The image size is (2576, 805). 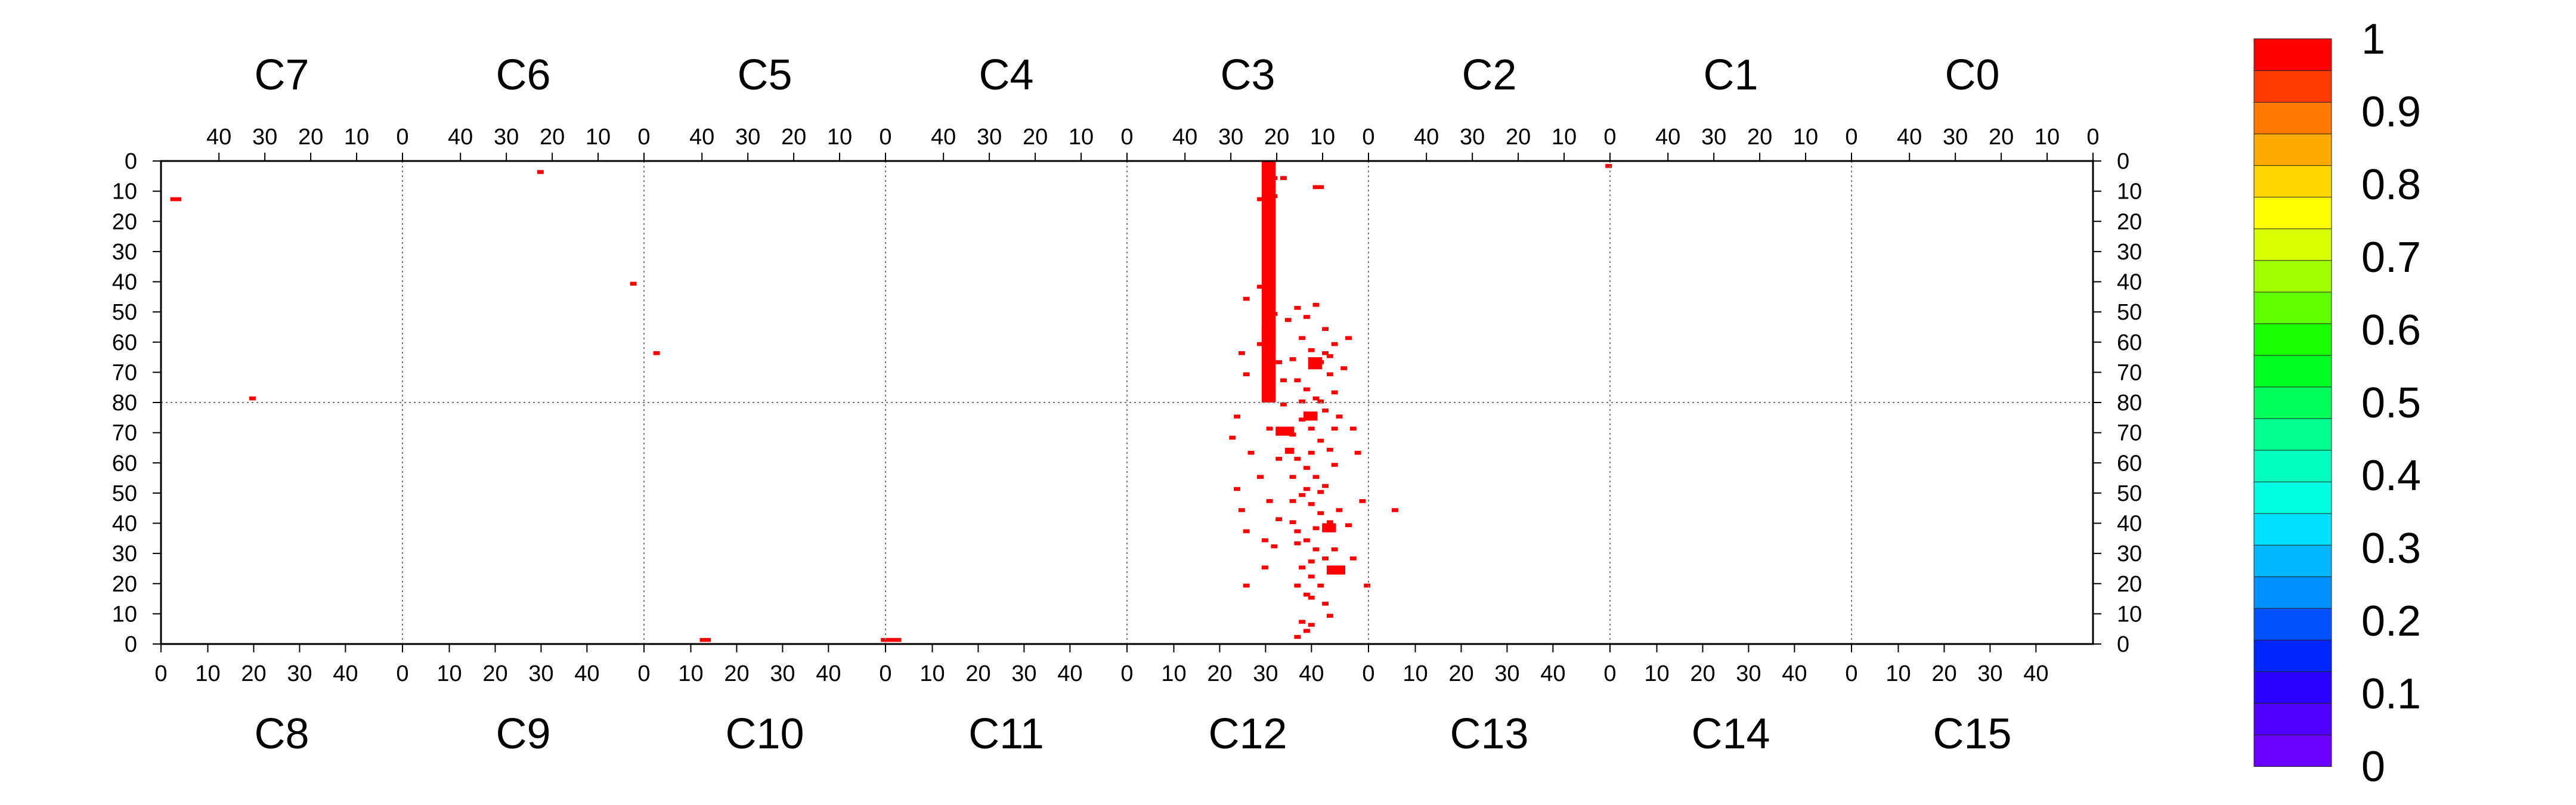 I want to click on right-row-label: 20, so click(x=2129, y=222).